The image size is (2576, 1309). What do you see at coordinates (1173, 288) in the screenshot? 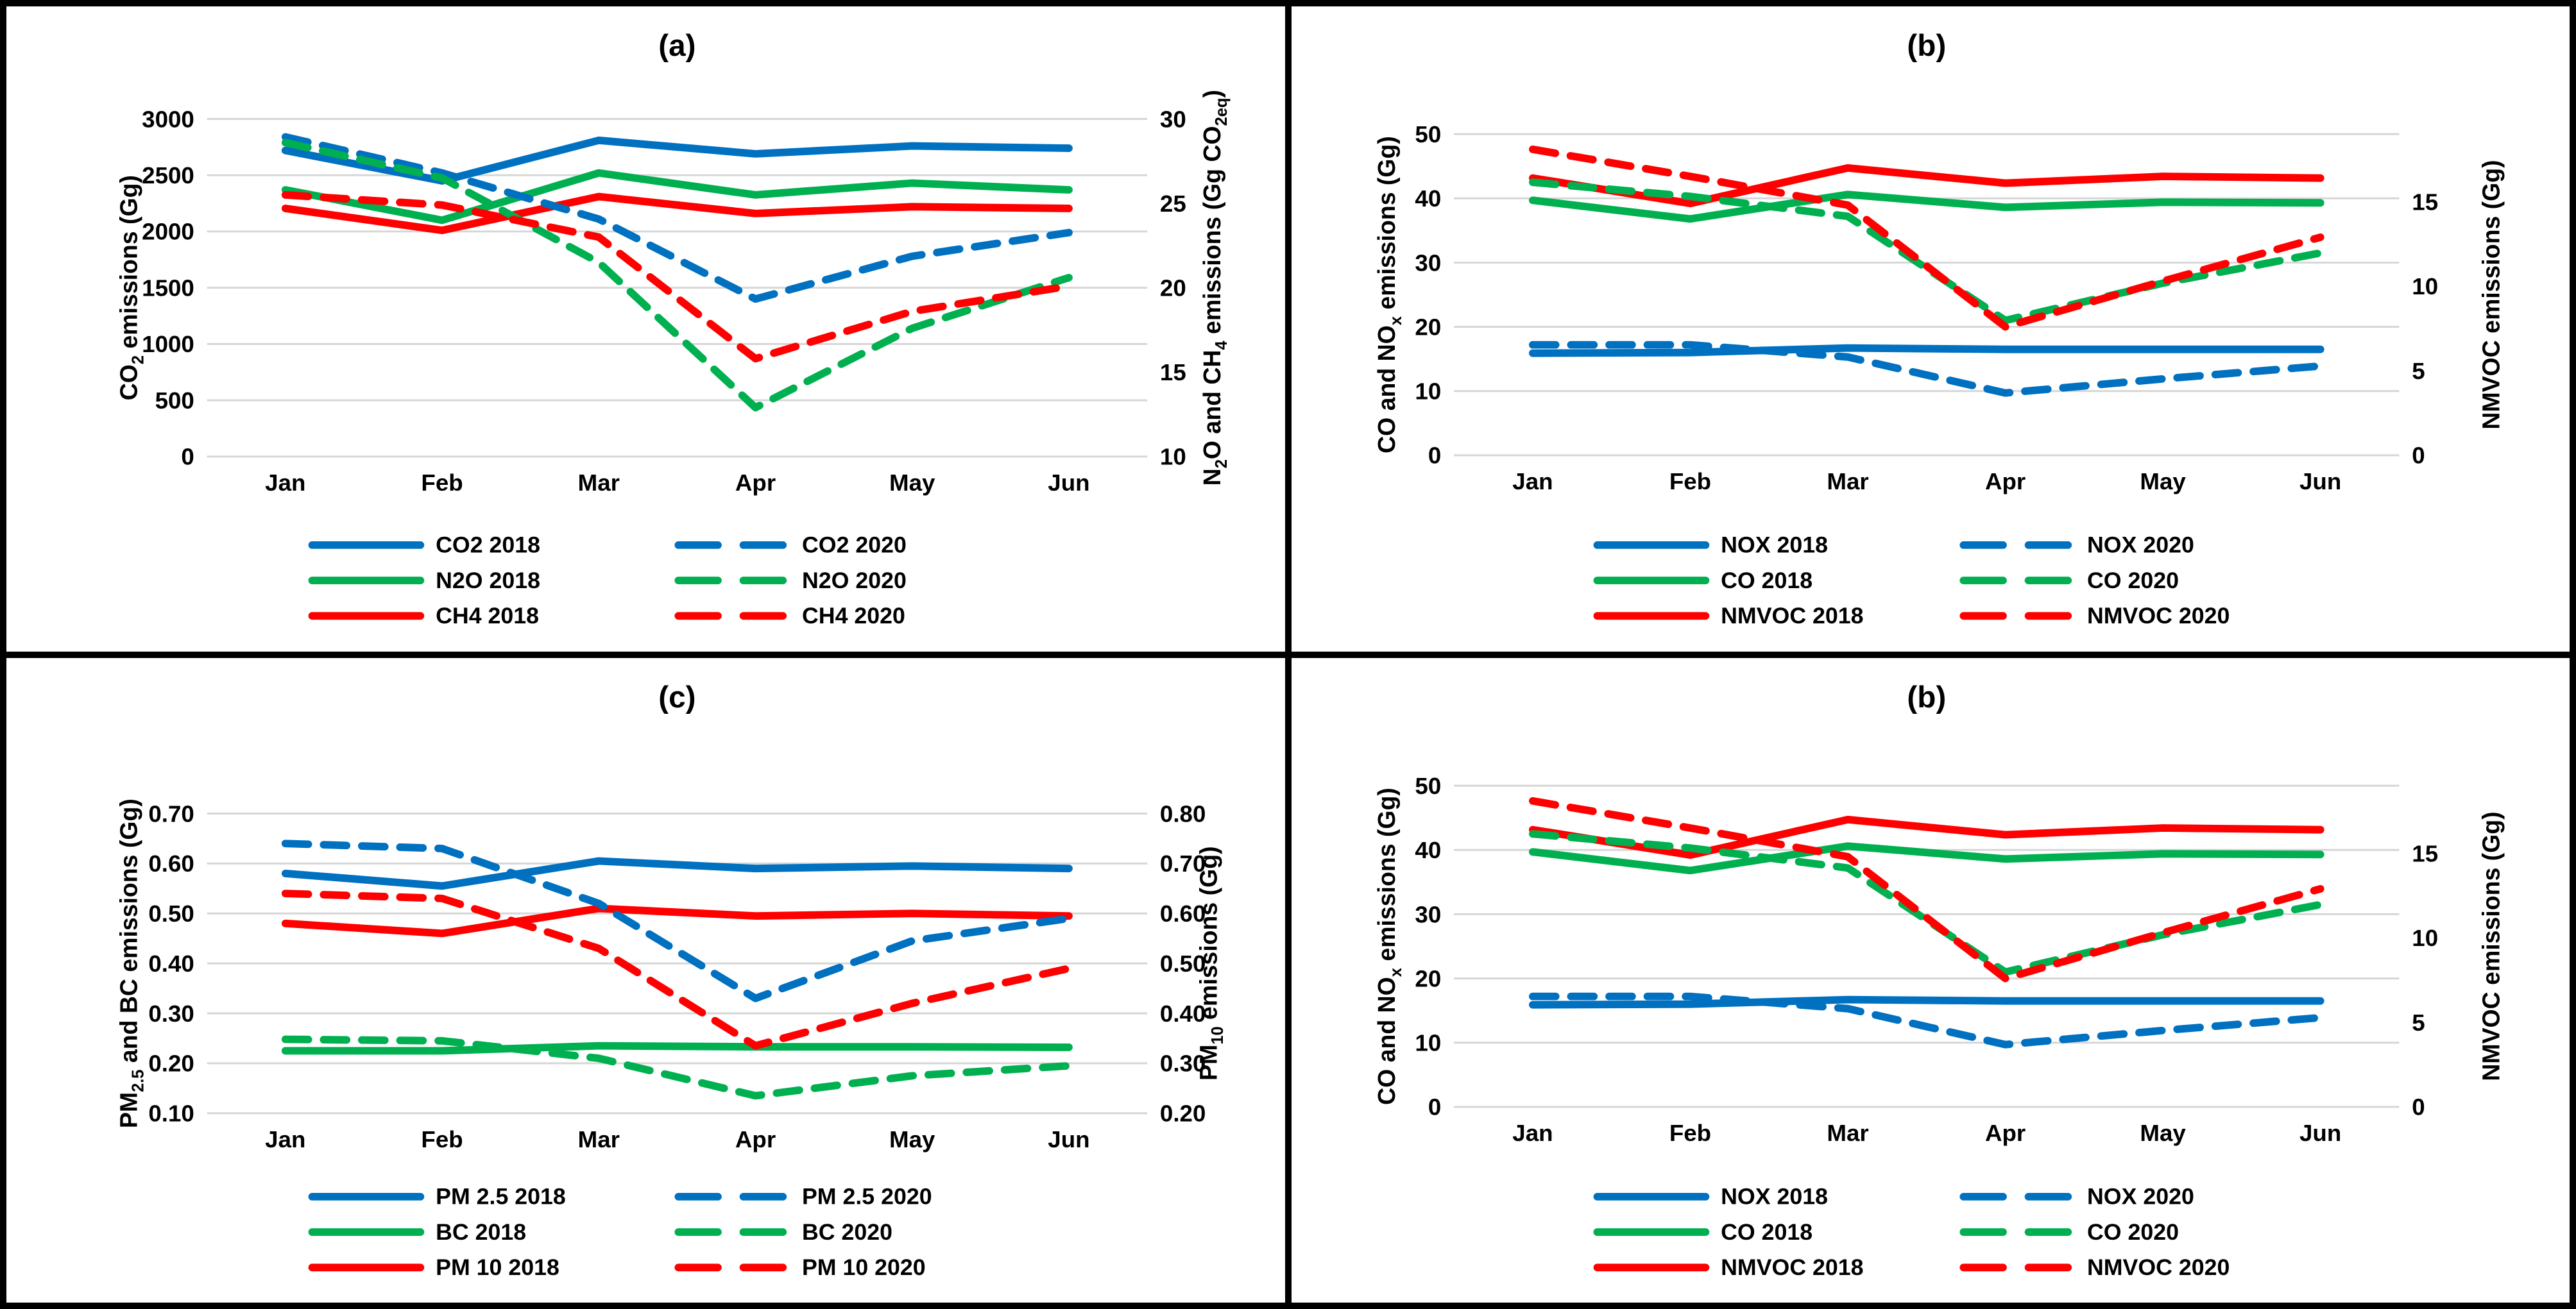
I see `right-axis-tick: 20` at bounding box center [1173, 288].